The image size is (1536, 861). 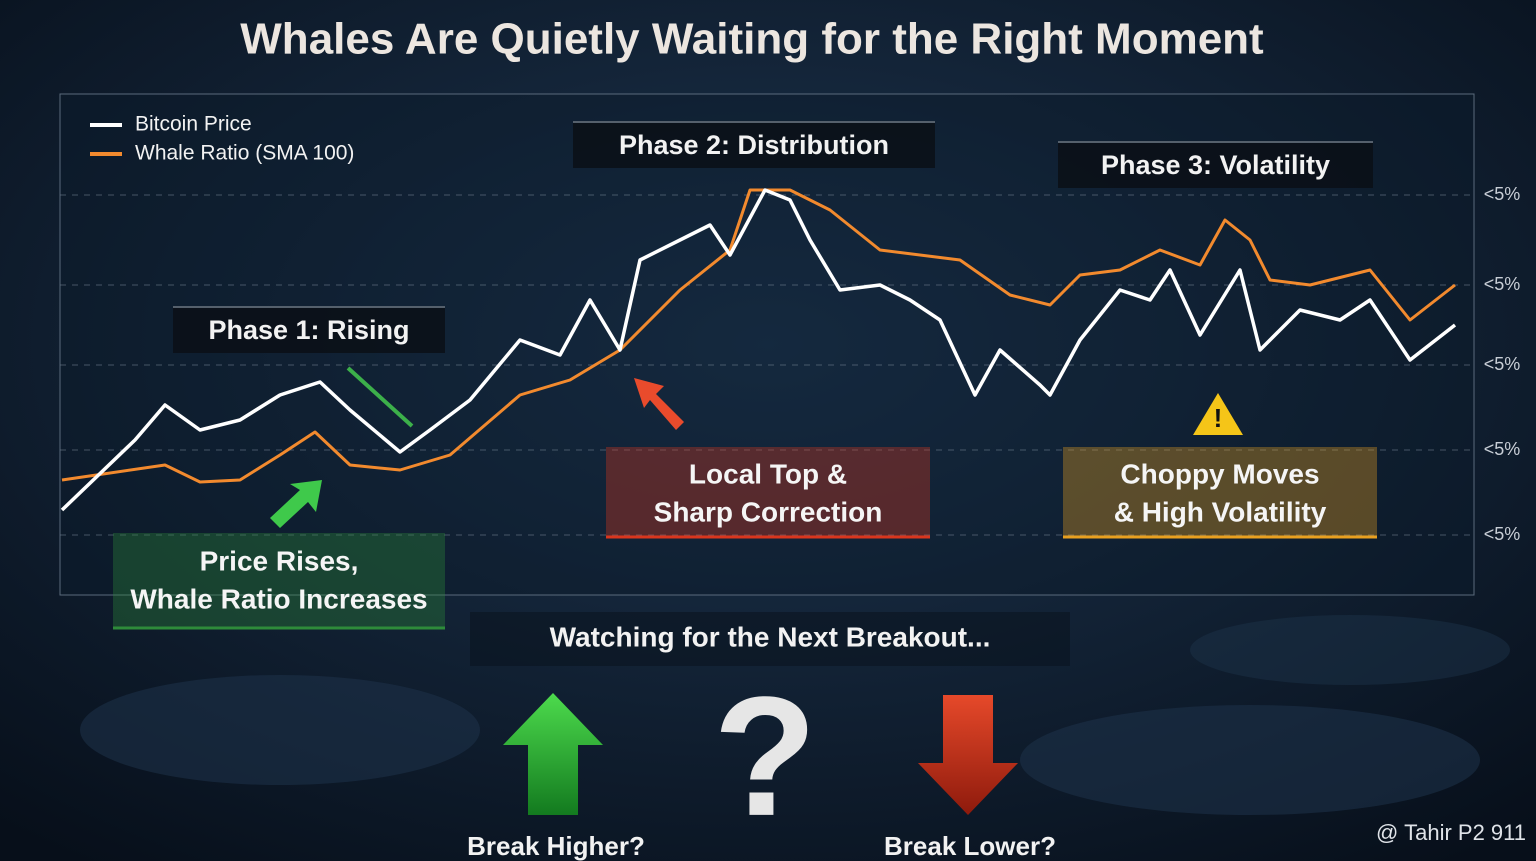 I want to click on green-arrow, so click(x=296, y=504).